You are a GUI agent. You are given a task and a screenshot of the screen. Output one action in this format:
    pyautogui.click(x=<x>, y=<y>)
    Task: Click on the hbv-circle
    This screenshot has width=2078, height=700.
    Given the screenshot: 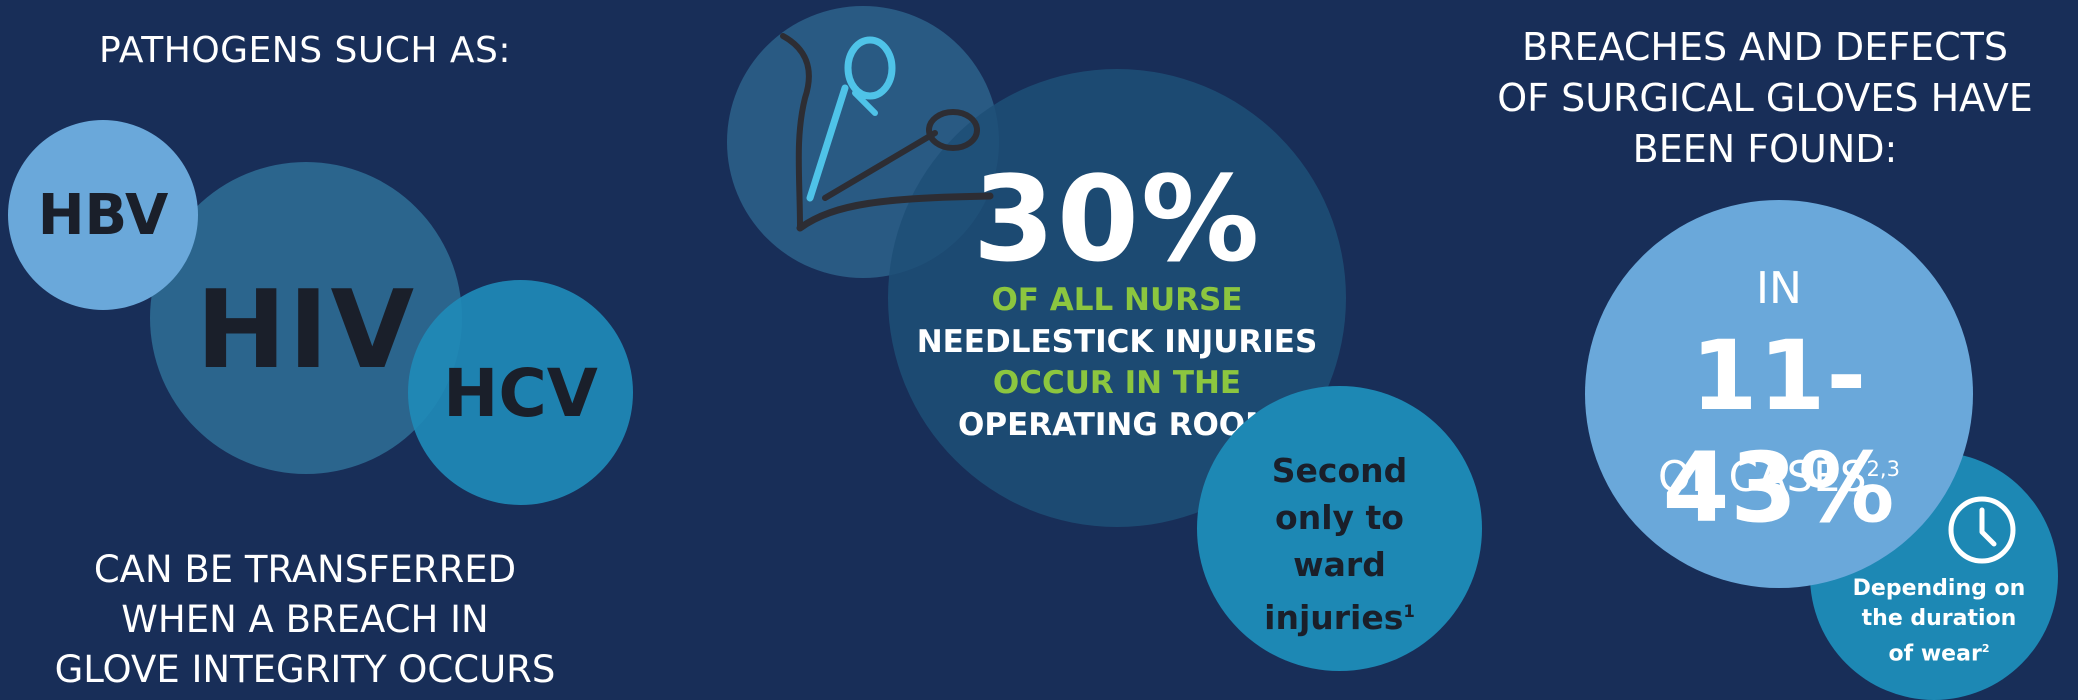 What is the action you would take?
    pyautogui.click(x=103, y=215)
    